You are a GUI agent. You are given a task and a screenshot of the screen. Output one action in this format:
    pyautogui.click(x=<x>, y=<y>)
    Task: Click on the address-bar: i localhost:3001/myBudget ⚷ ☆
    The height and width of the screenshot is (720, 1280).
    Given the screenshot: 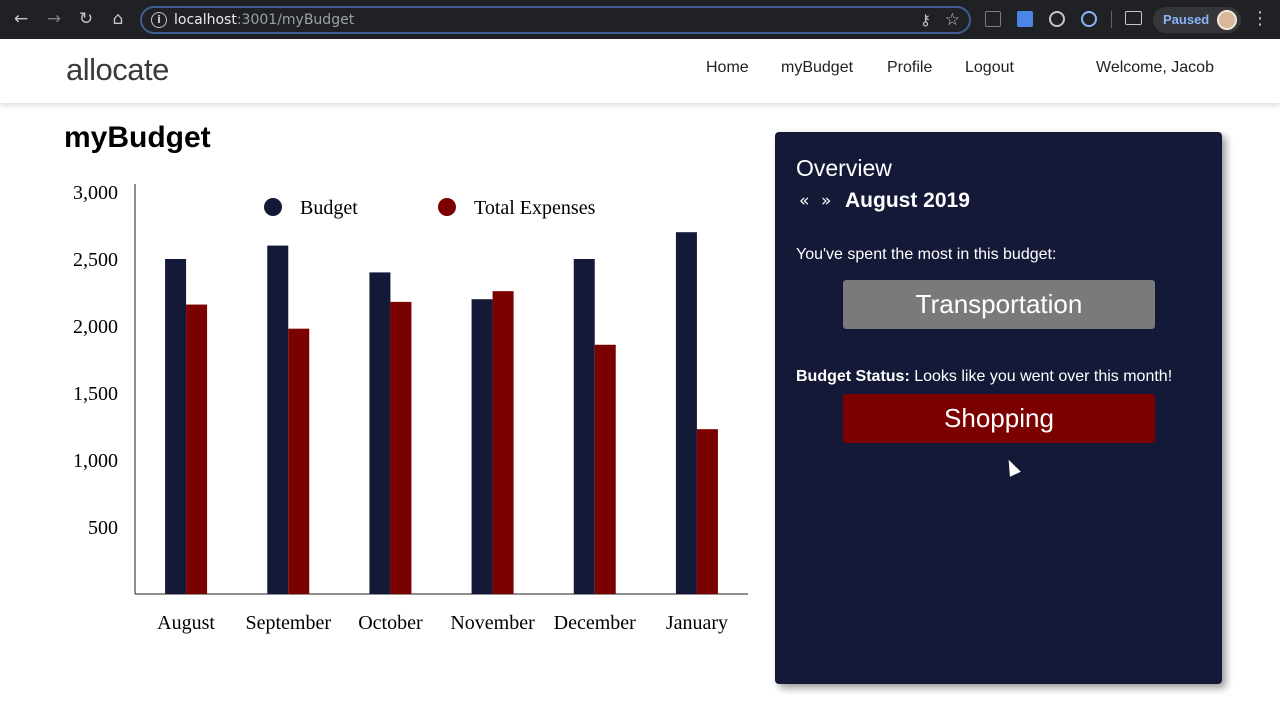 What is the action you would take?
    pyautogui.click(x=555, y=20)
    